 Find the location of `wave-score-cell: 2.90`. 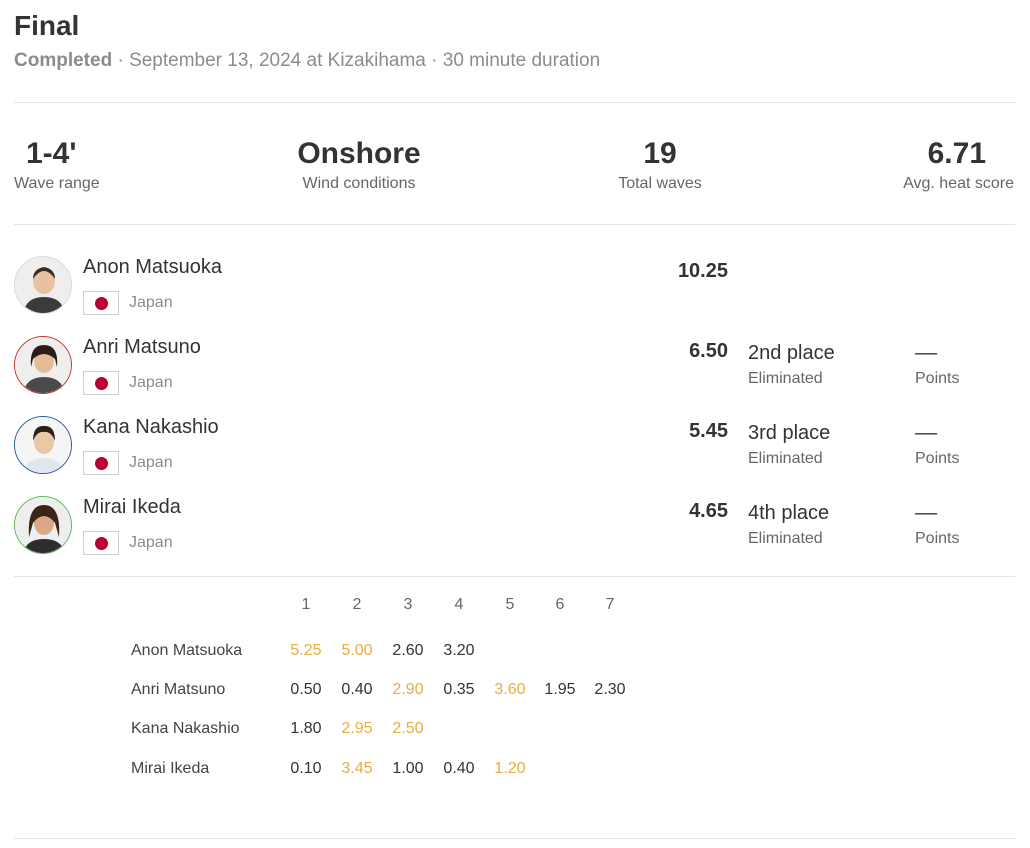

wave-score-cell: 2.90 is located at coordinates (408, 689).